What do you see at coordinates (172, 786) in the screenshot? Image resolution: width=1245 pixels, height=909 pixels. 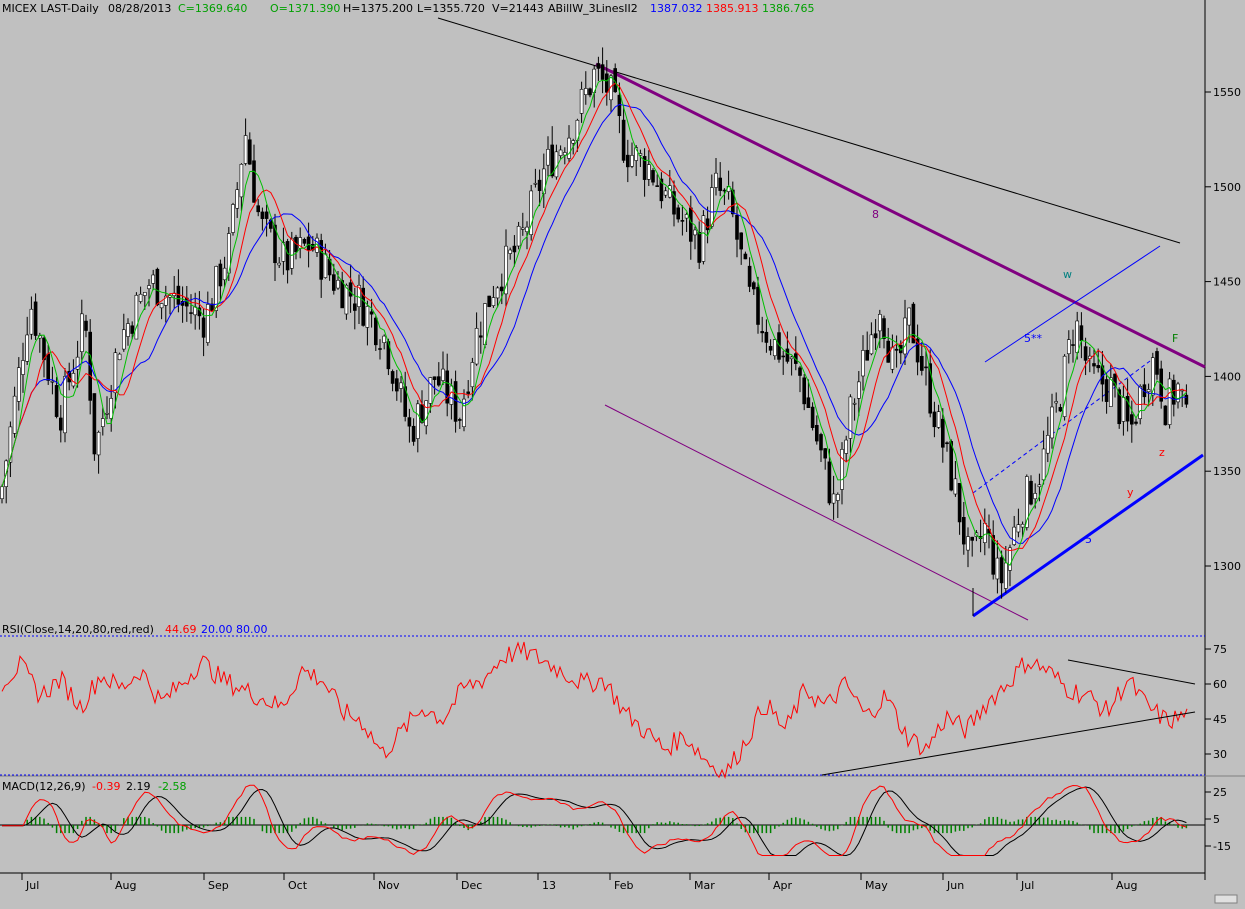 I see `macd-hist-value: -2.58` at bounding box center [172, 786].